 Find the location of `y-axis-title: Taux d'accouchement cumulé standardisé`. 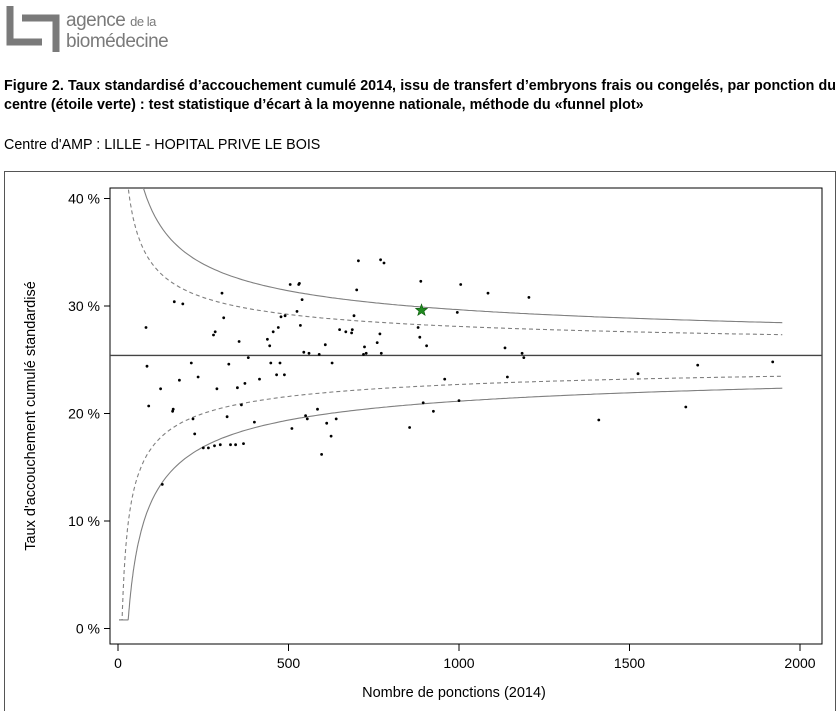

y-axis-title: Taux d'accouchement cumulé standardisé is located at coordinates (31, 416).